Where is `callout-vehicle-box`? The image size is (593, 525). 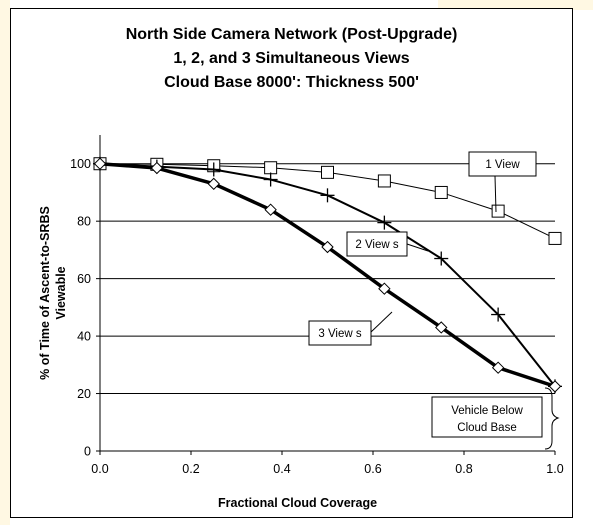
callout-vehicle-box is located at coordinates (487, 417).